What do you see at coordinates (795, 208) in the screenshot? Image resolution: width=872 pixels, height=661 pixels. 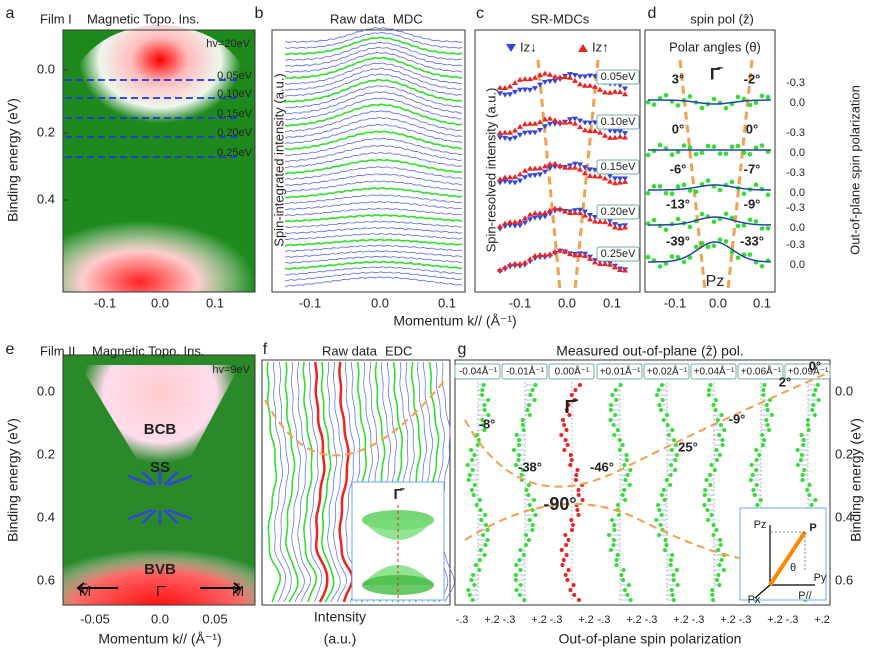 I see `y-tick-label: -0.3` at bounding box center [795, 208].